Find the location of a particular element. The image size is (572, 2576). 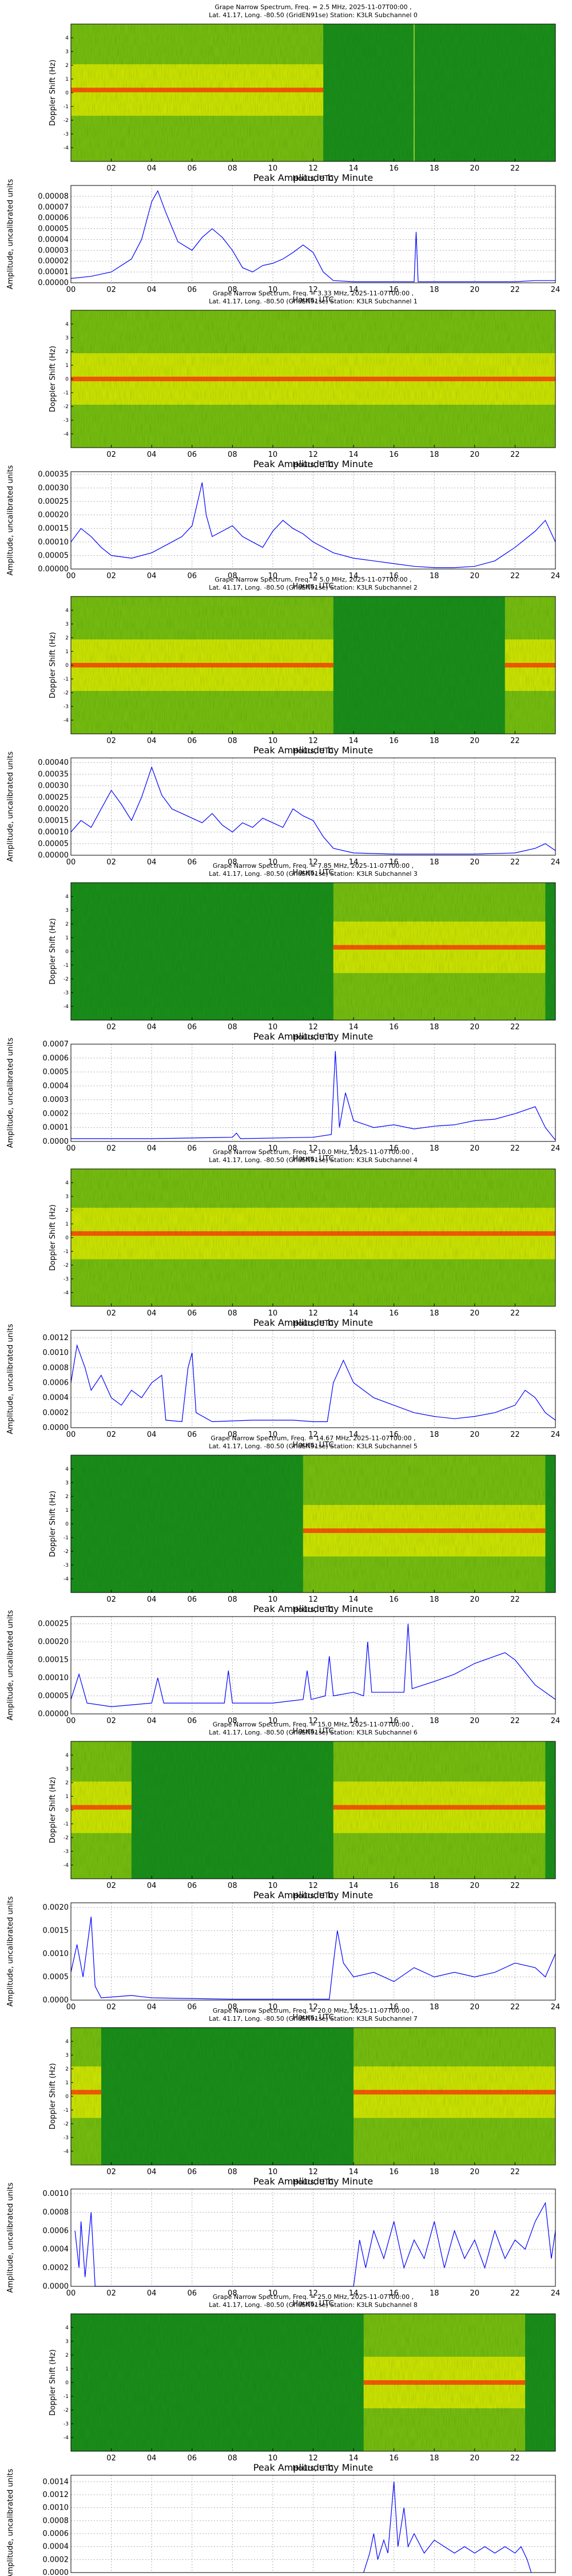

y-tick-label: 0.00015 is located at coordinates (53, 528).